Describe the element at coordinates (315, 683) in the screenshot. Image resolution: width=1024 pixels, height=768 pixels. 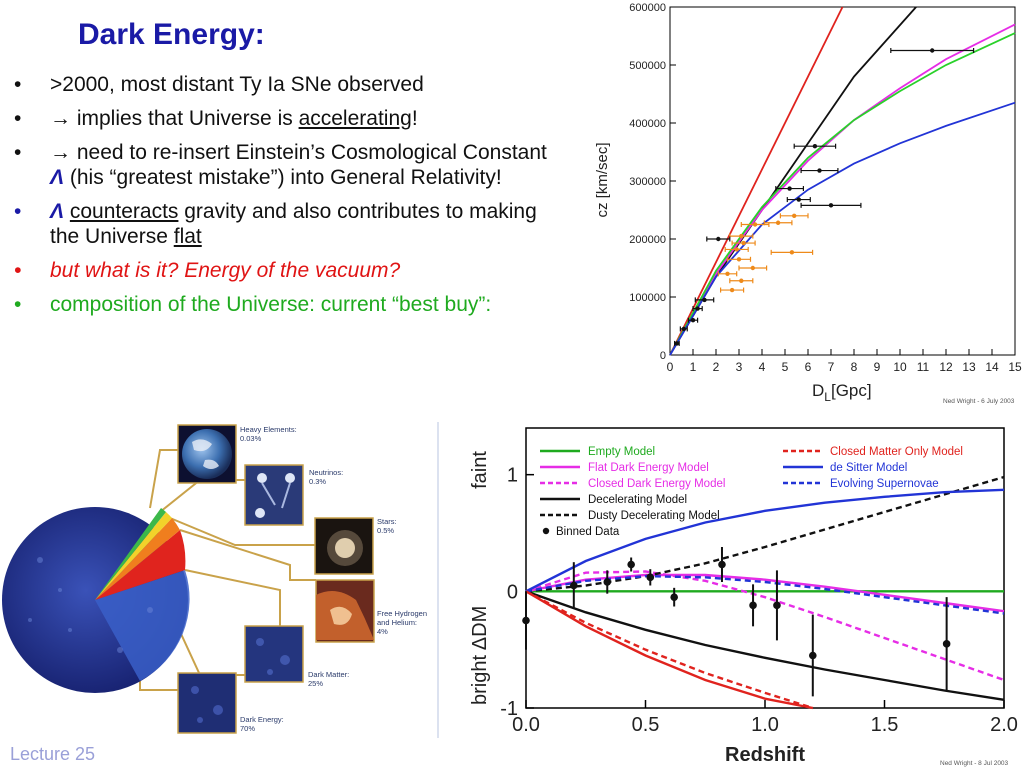
I see `dark-matter-value: 25%` at that location.